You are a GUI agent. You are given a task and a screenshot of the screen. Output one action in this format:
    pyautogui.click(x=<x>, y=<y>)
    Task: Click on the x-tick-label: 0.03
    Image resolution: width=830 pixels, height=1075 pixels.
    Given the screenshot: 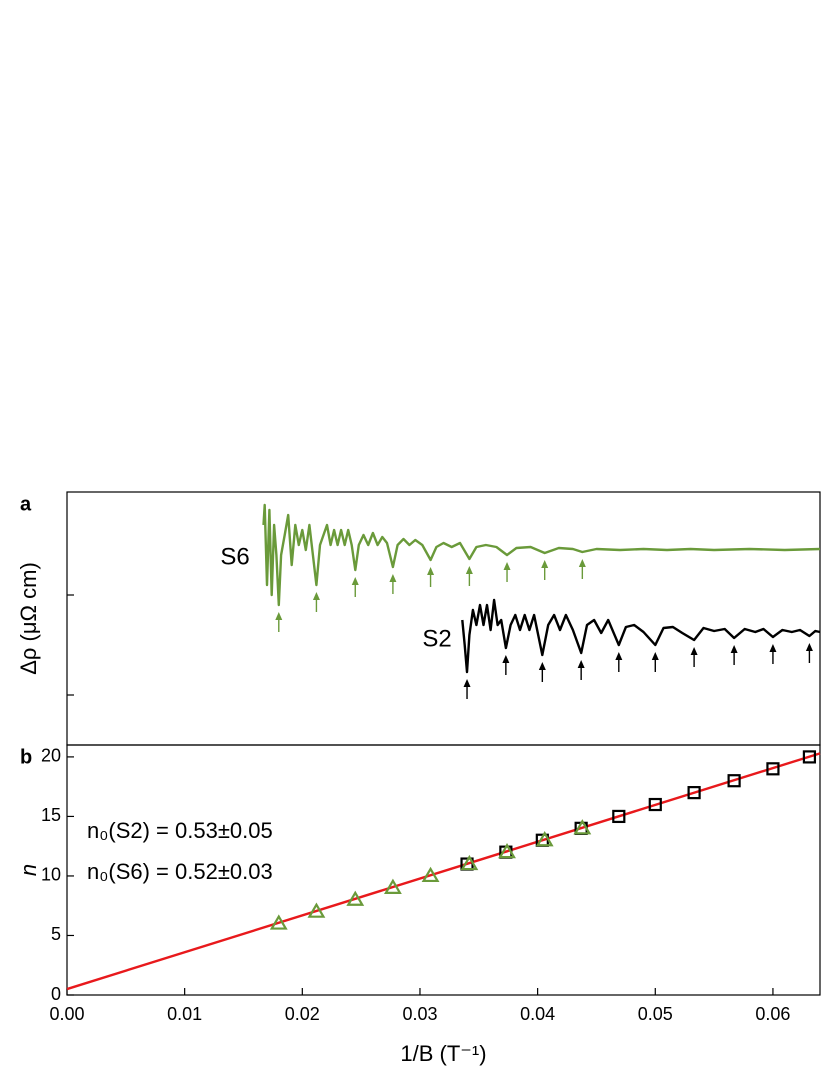 What is the action you would take?
    pyautogui.click(x=419, y=1014)
    